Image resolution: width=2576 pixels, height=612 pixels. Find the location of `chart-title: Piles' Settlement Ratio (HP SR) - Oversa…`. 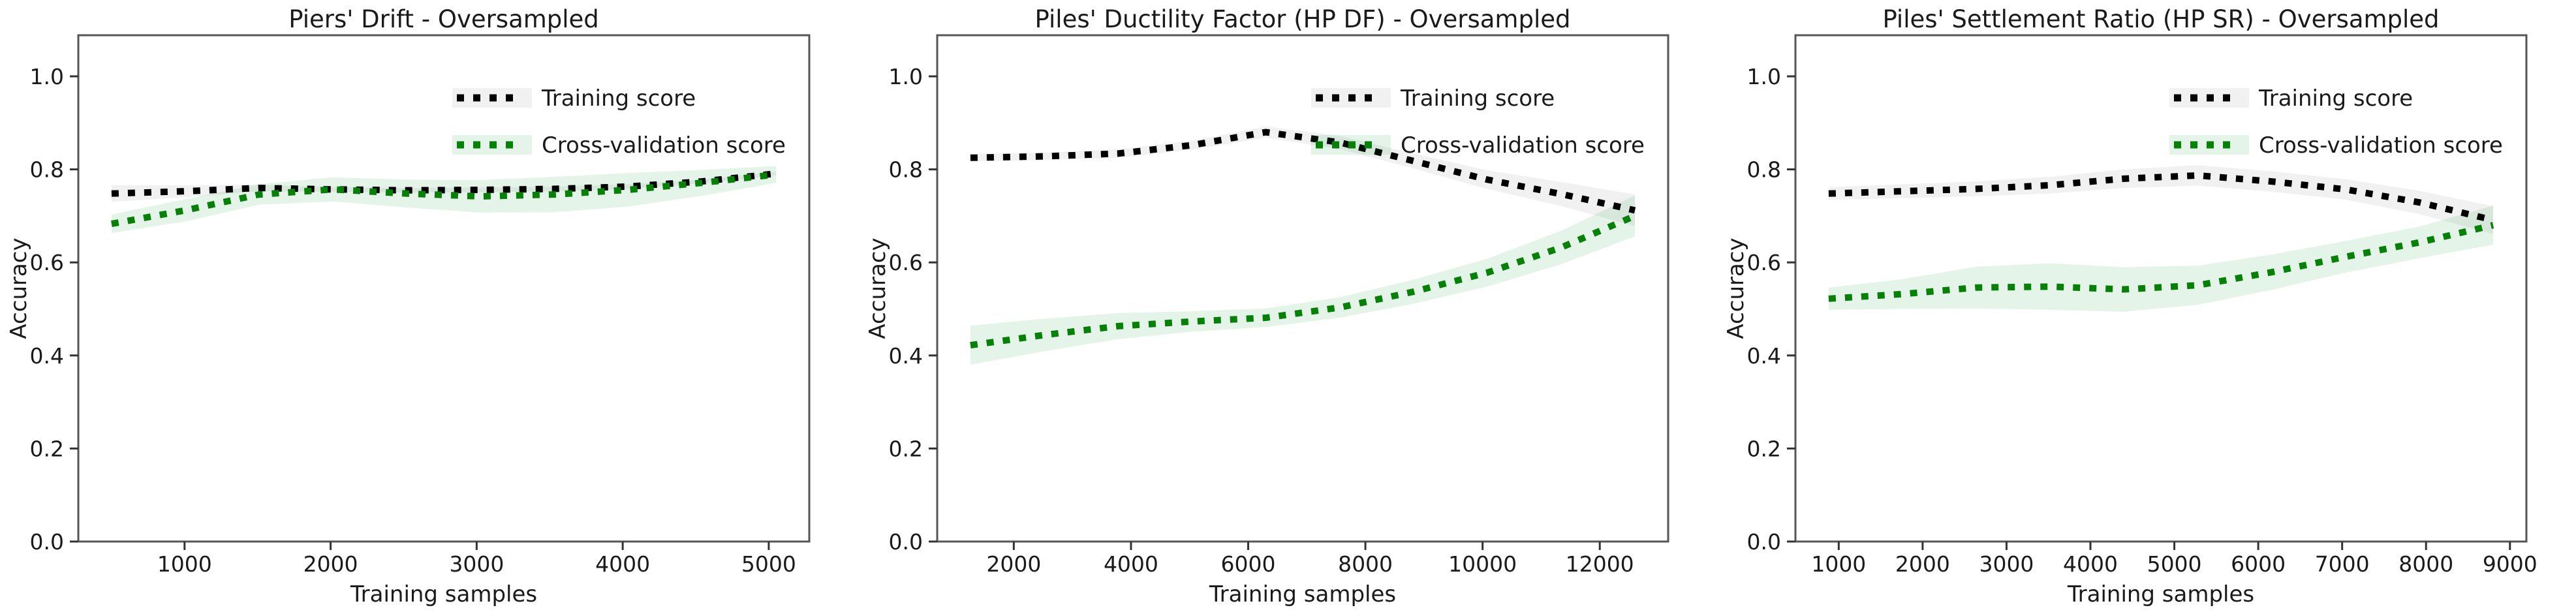

chart-title: Piles' Settlement Ratio (HP SR) - Oversa… is located at coordinates (2161, 19).